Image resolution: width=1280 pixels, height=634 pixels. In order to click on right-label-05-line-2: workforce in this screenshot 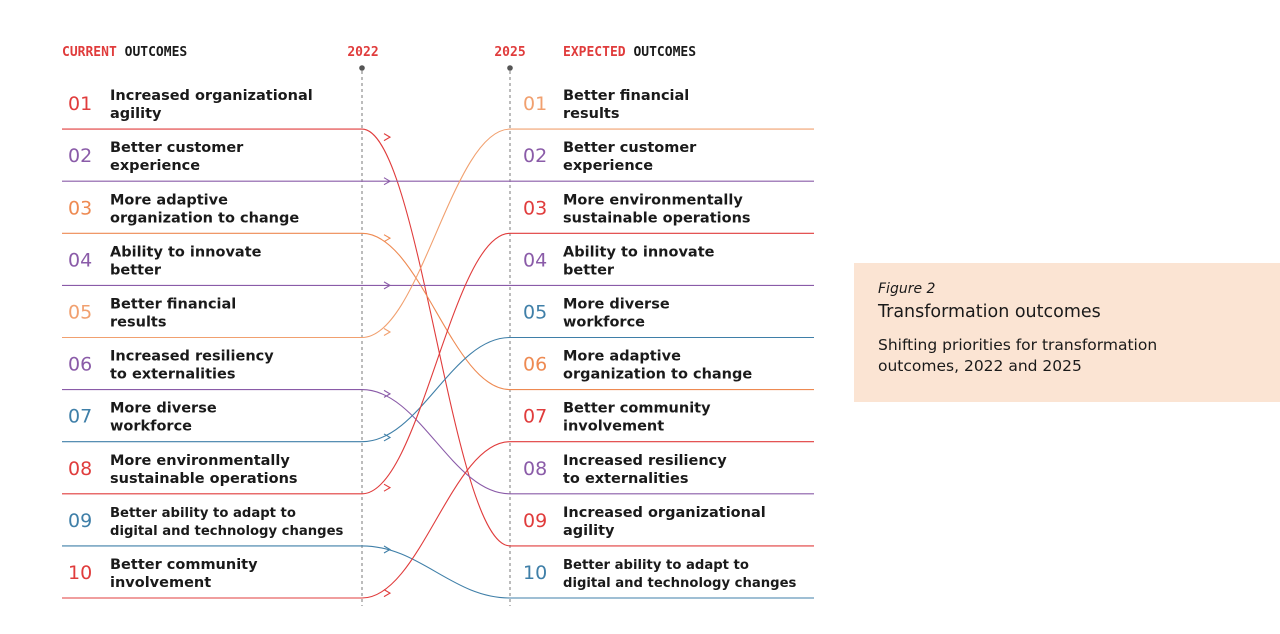, I will do `click(604, 322)`.